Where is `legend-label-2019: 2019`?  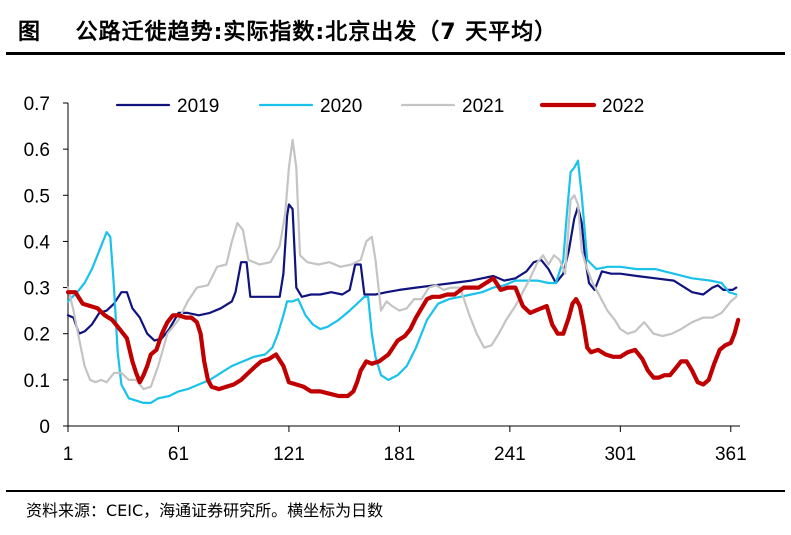 legend-label-2019: 2019 is located at coordinates (198, 106).